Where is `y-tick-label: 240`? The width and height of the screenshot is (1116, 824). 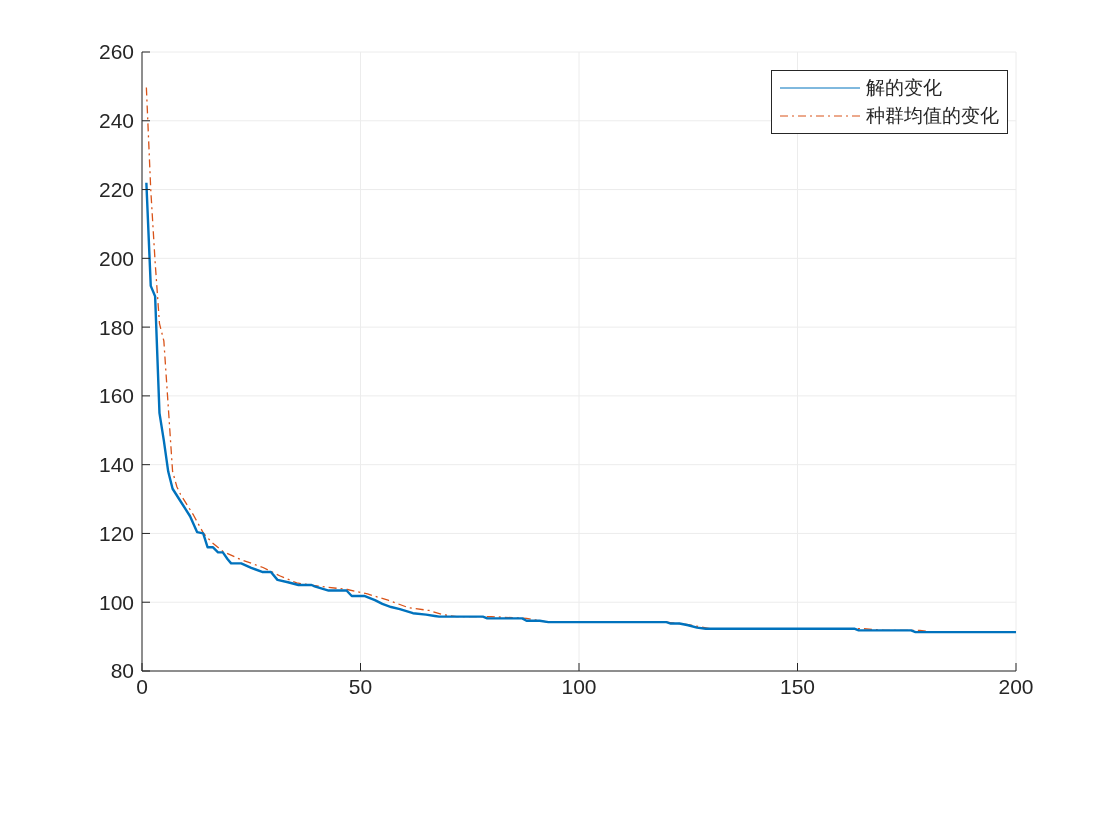 y-tick-label: 240 is located at coordinates (116, 121).